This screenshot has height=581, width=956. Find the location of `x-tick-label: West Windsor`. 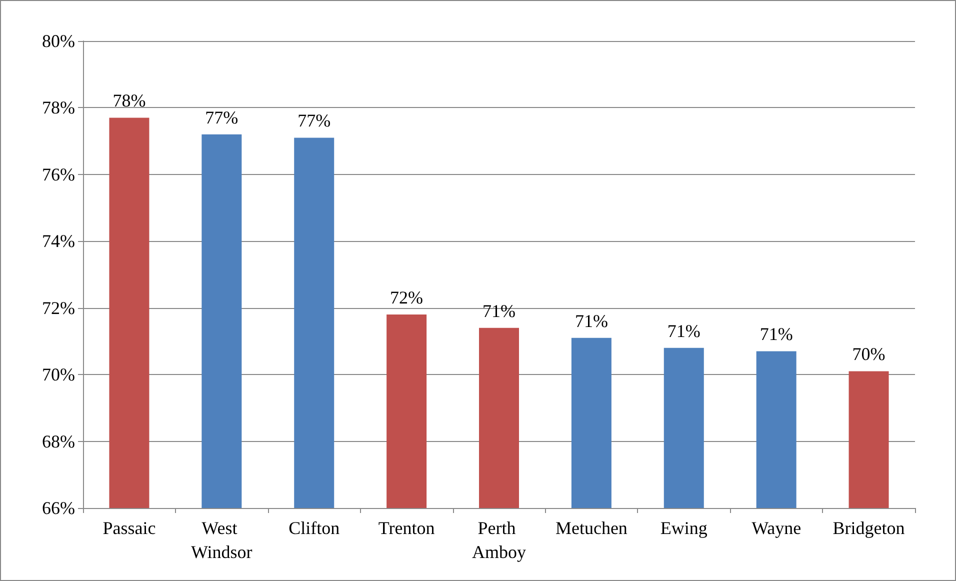

x-tick-label: West Windsor is located at coordinates (221, 540).